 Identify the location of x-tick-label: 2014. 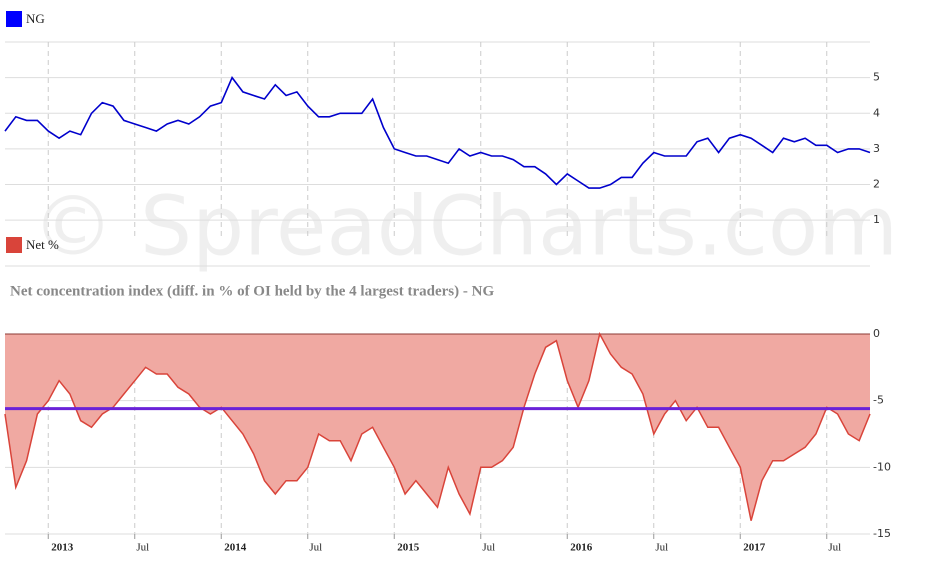
(235, 548).